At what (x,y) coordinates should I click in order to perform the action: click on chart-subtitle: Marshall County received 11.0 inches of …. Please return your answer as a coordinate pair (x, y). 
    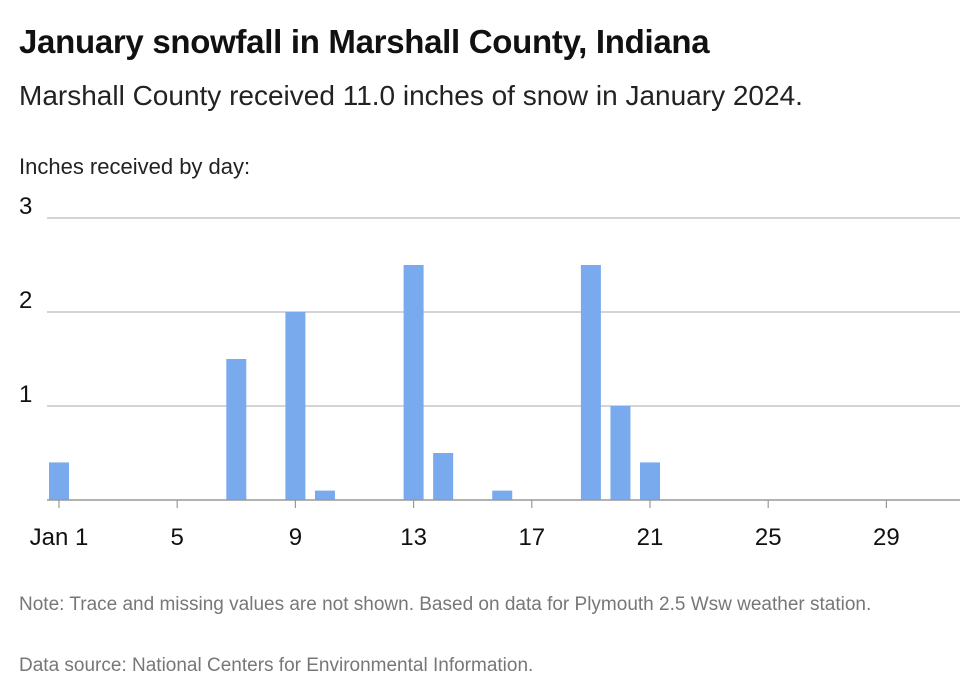
    Looking at the image, I should click on (411, 95).